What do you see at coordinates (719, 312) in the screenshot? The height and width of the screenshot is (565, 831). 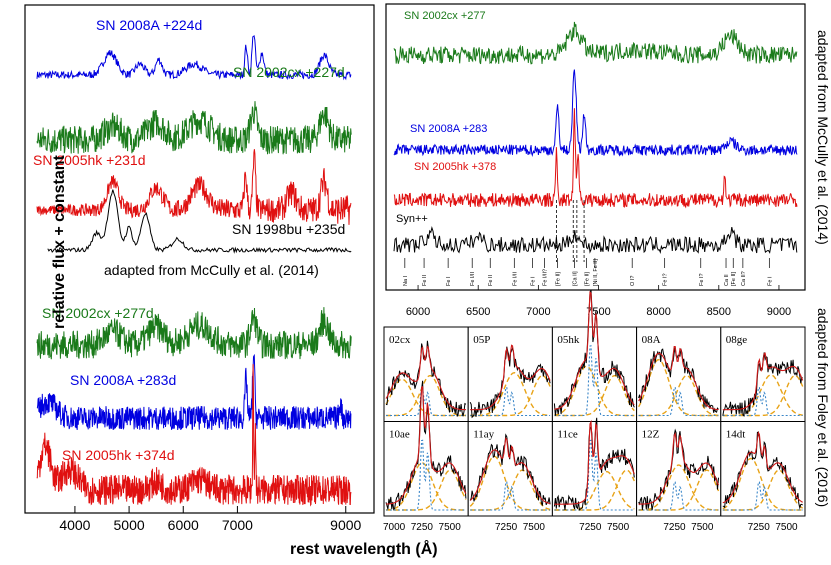 I see `x-tick-label-tr: 8500` at bounding box center [719, 312].